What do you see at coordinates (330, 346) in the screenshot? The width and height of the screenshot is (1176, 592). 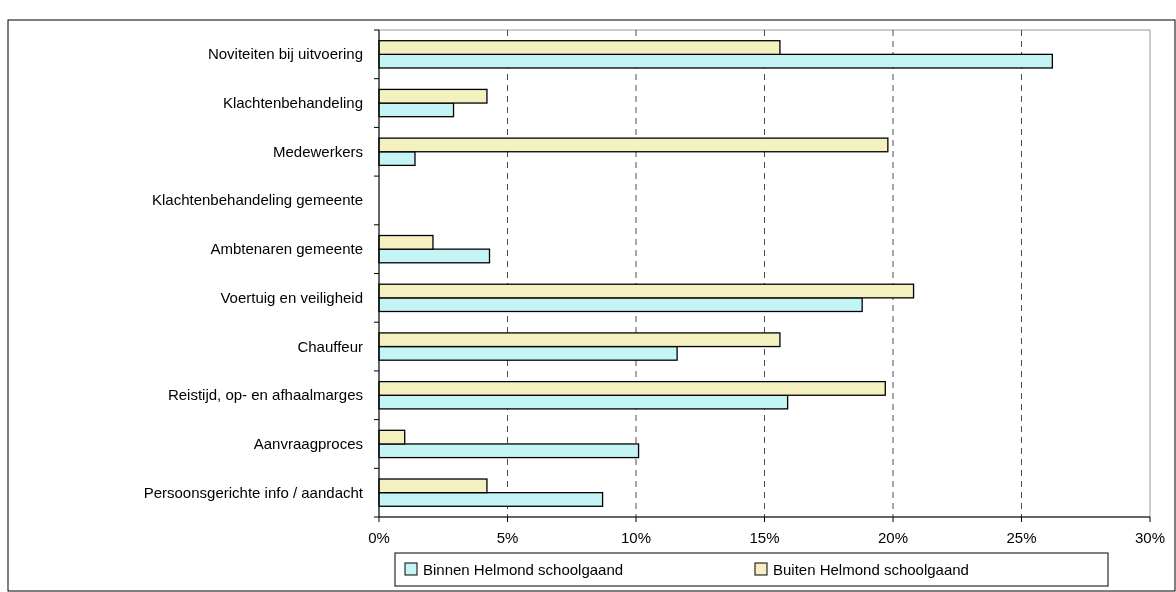 I see `y-tick-label: Chauffeur` at bounding box center [330, 346].